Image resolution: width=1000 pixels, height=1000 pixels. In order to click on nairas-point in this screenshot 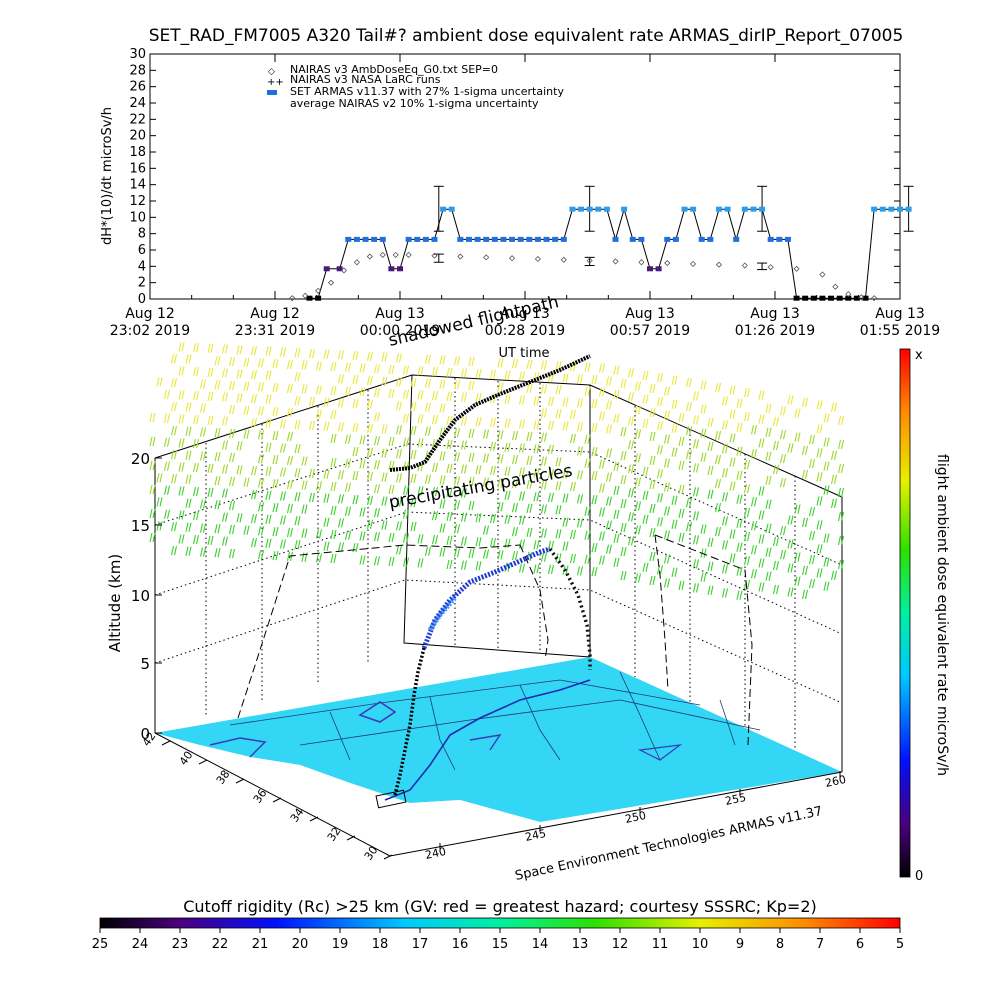, I will do `click(512, 258)`.